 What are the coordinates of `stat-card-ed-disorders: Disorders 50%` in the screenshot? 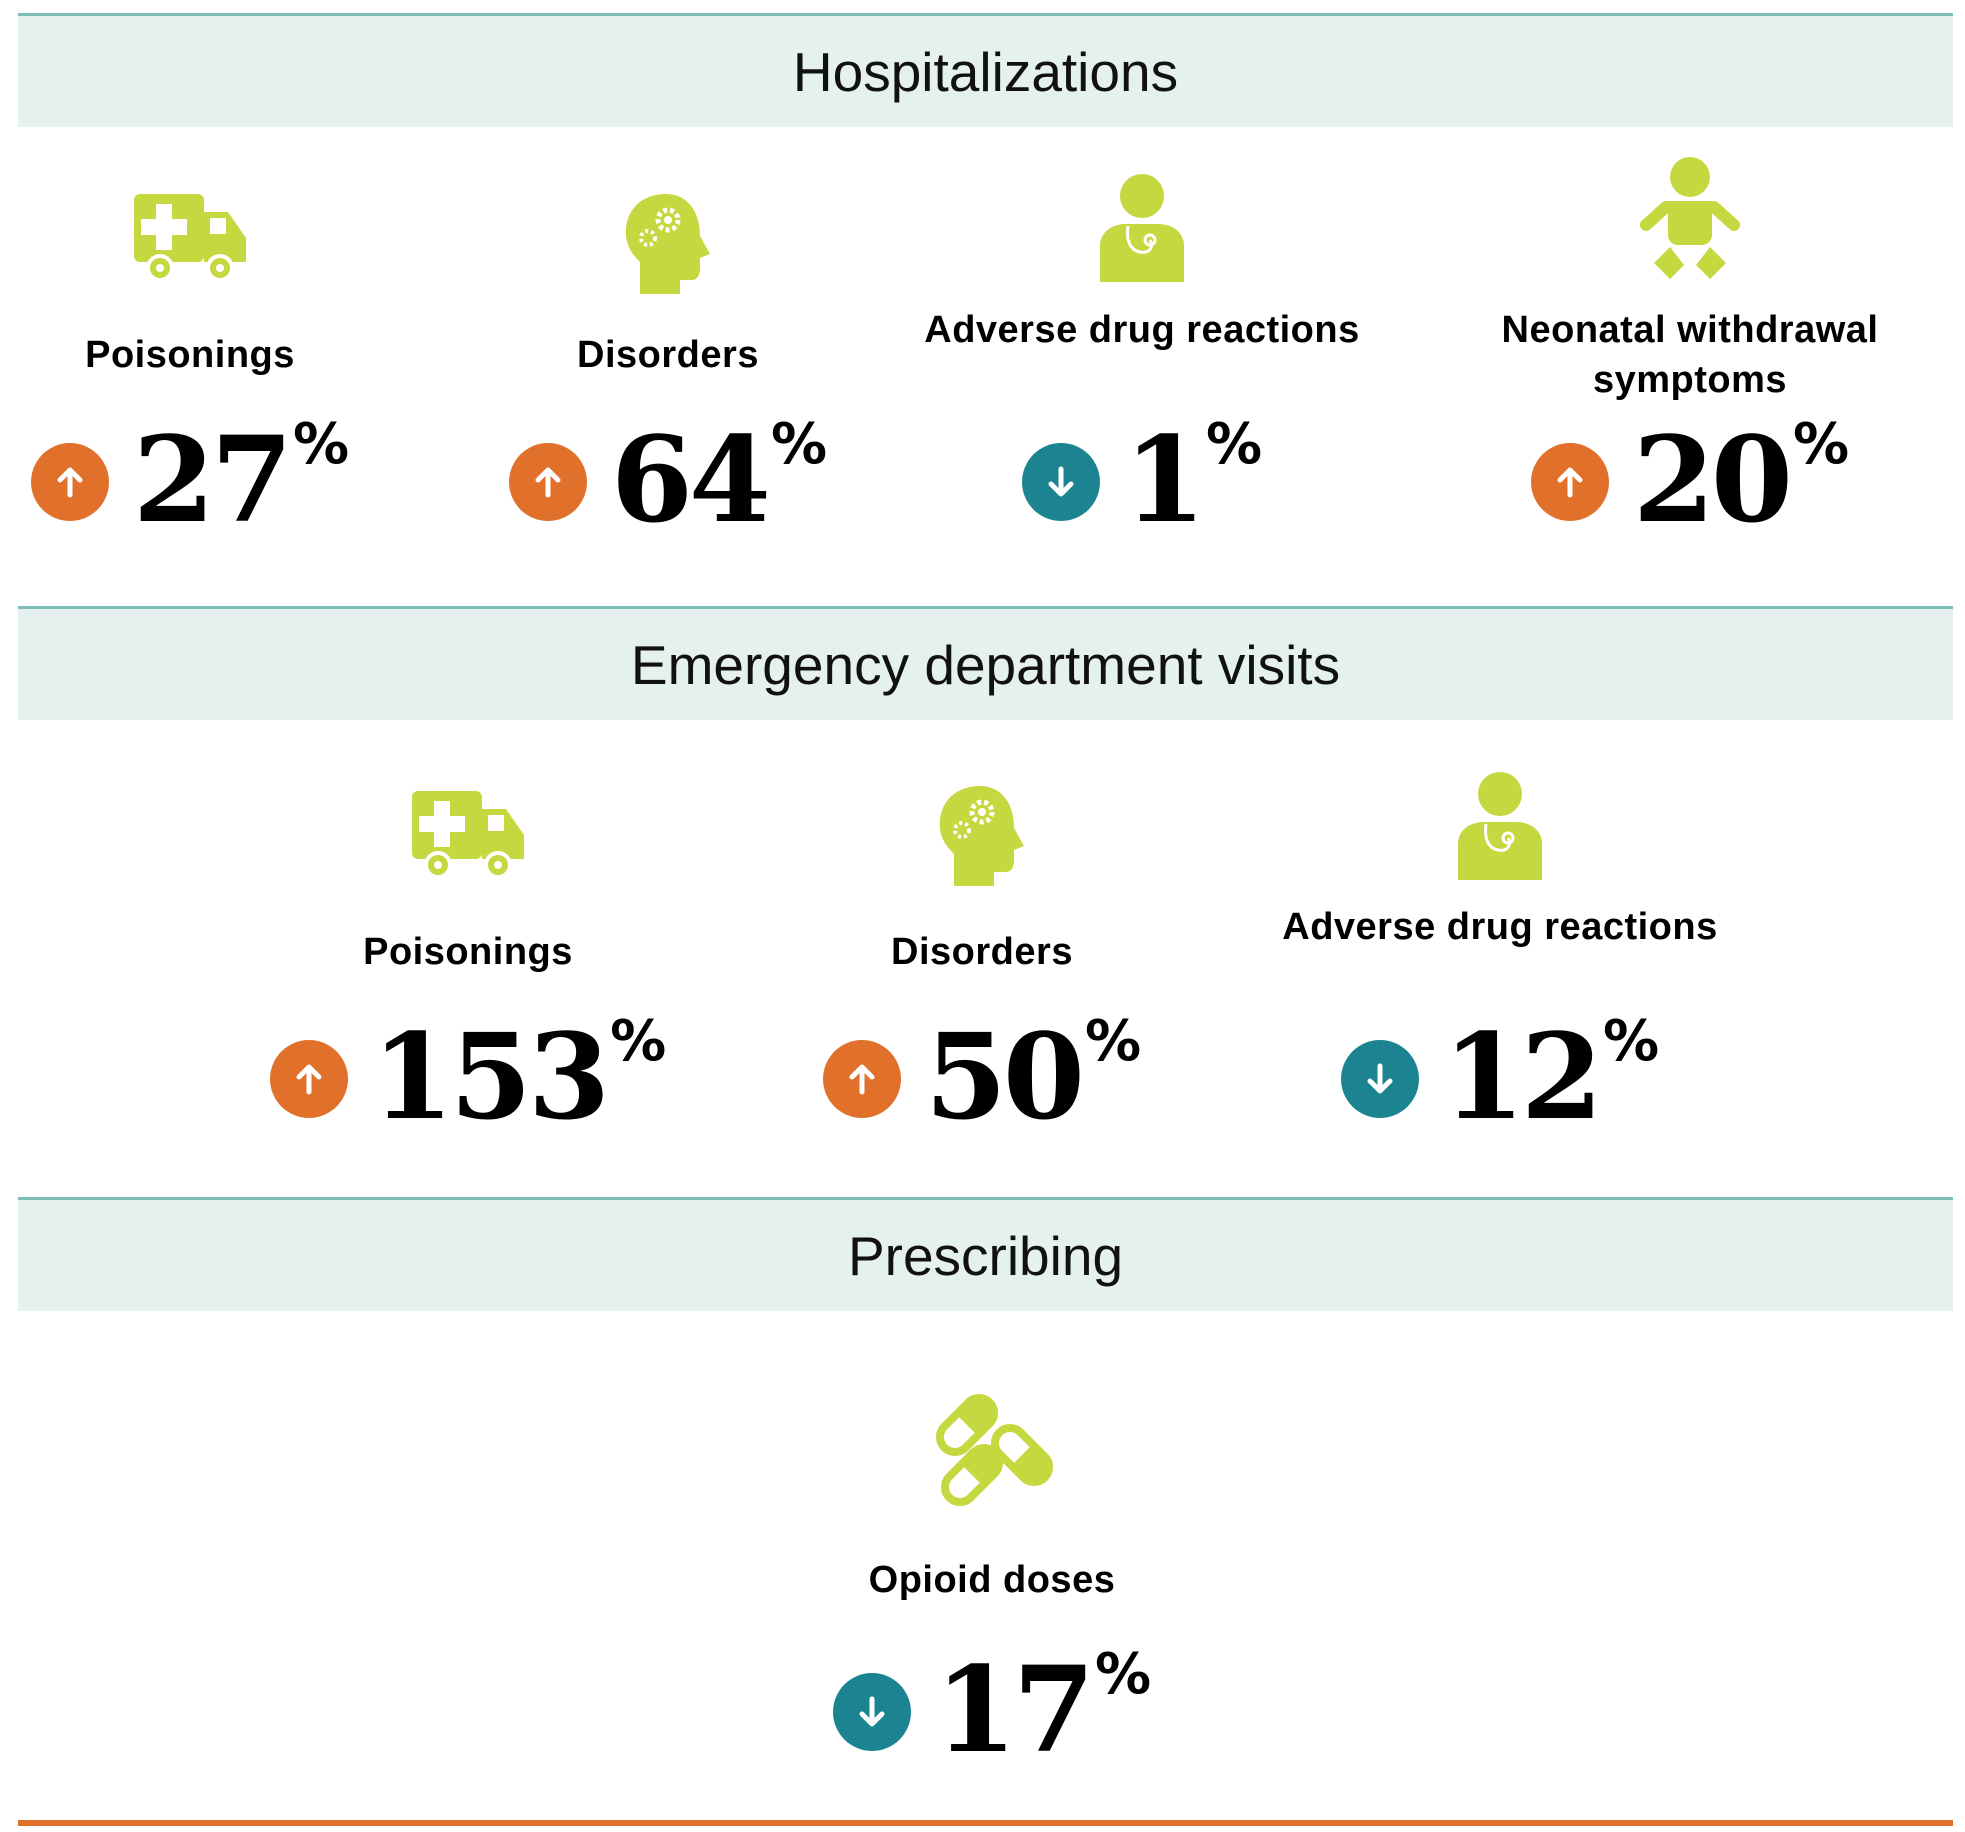 It's located at (982, 964).